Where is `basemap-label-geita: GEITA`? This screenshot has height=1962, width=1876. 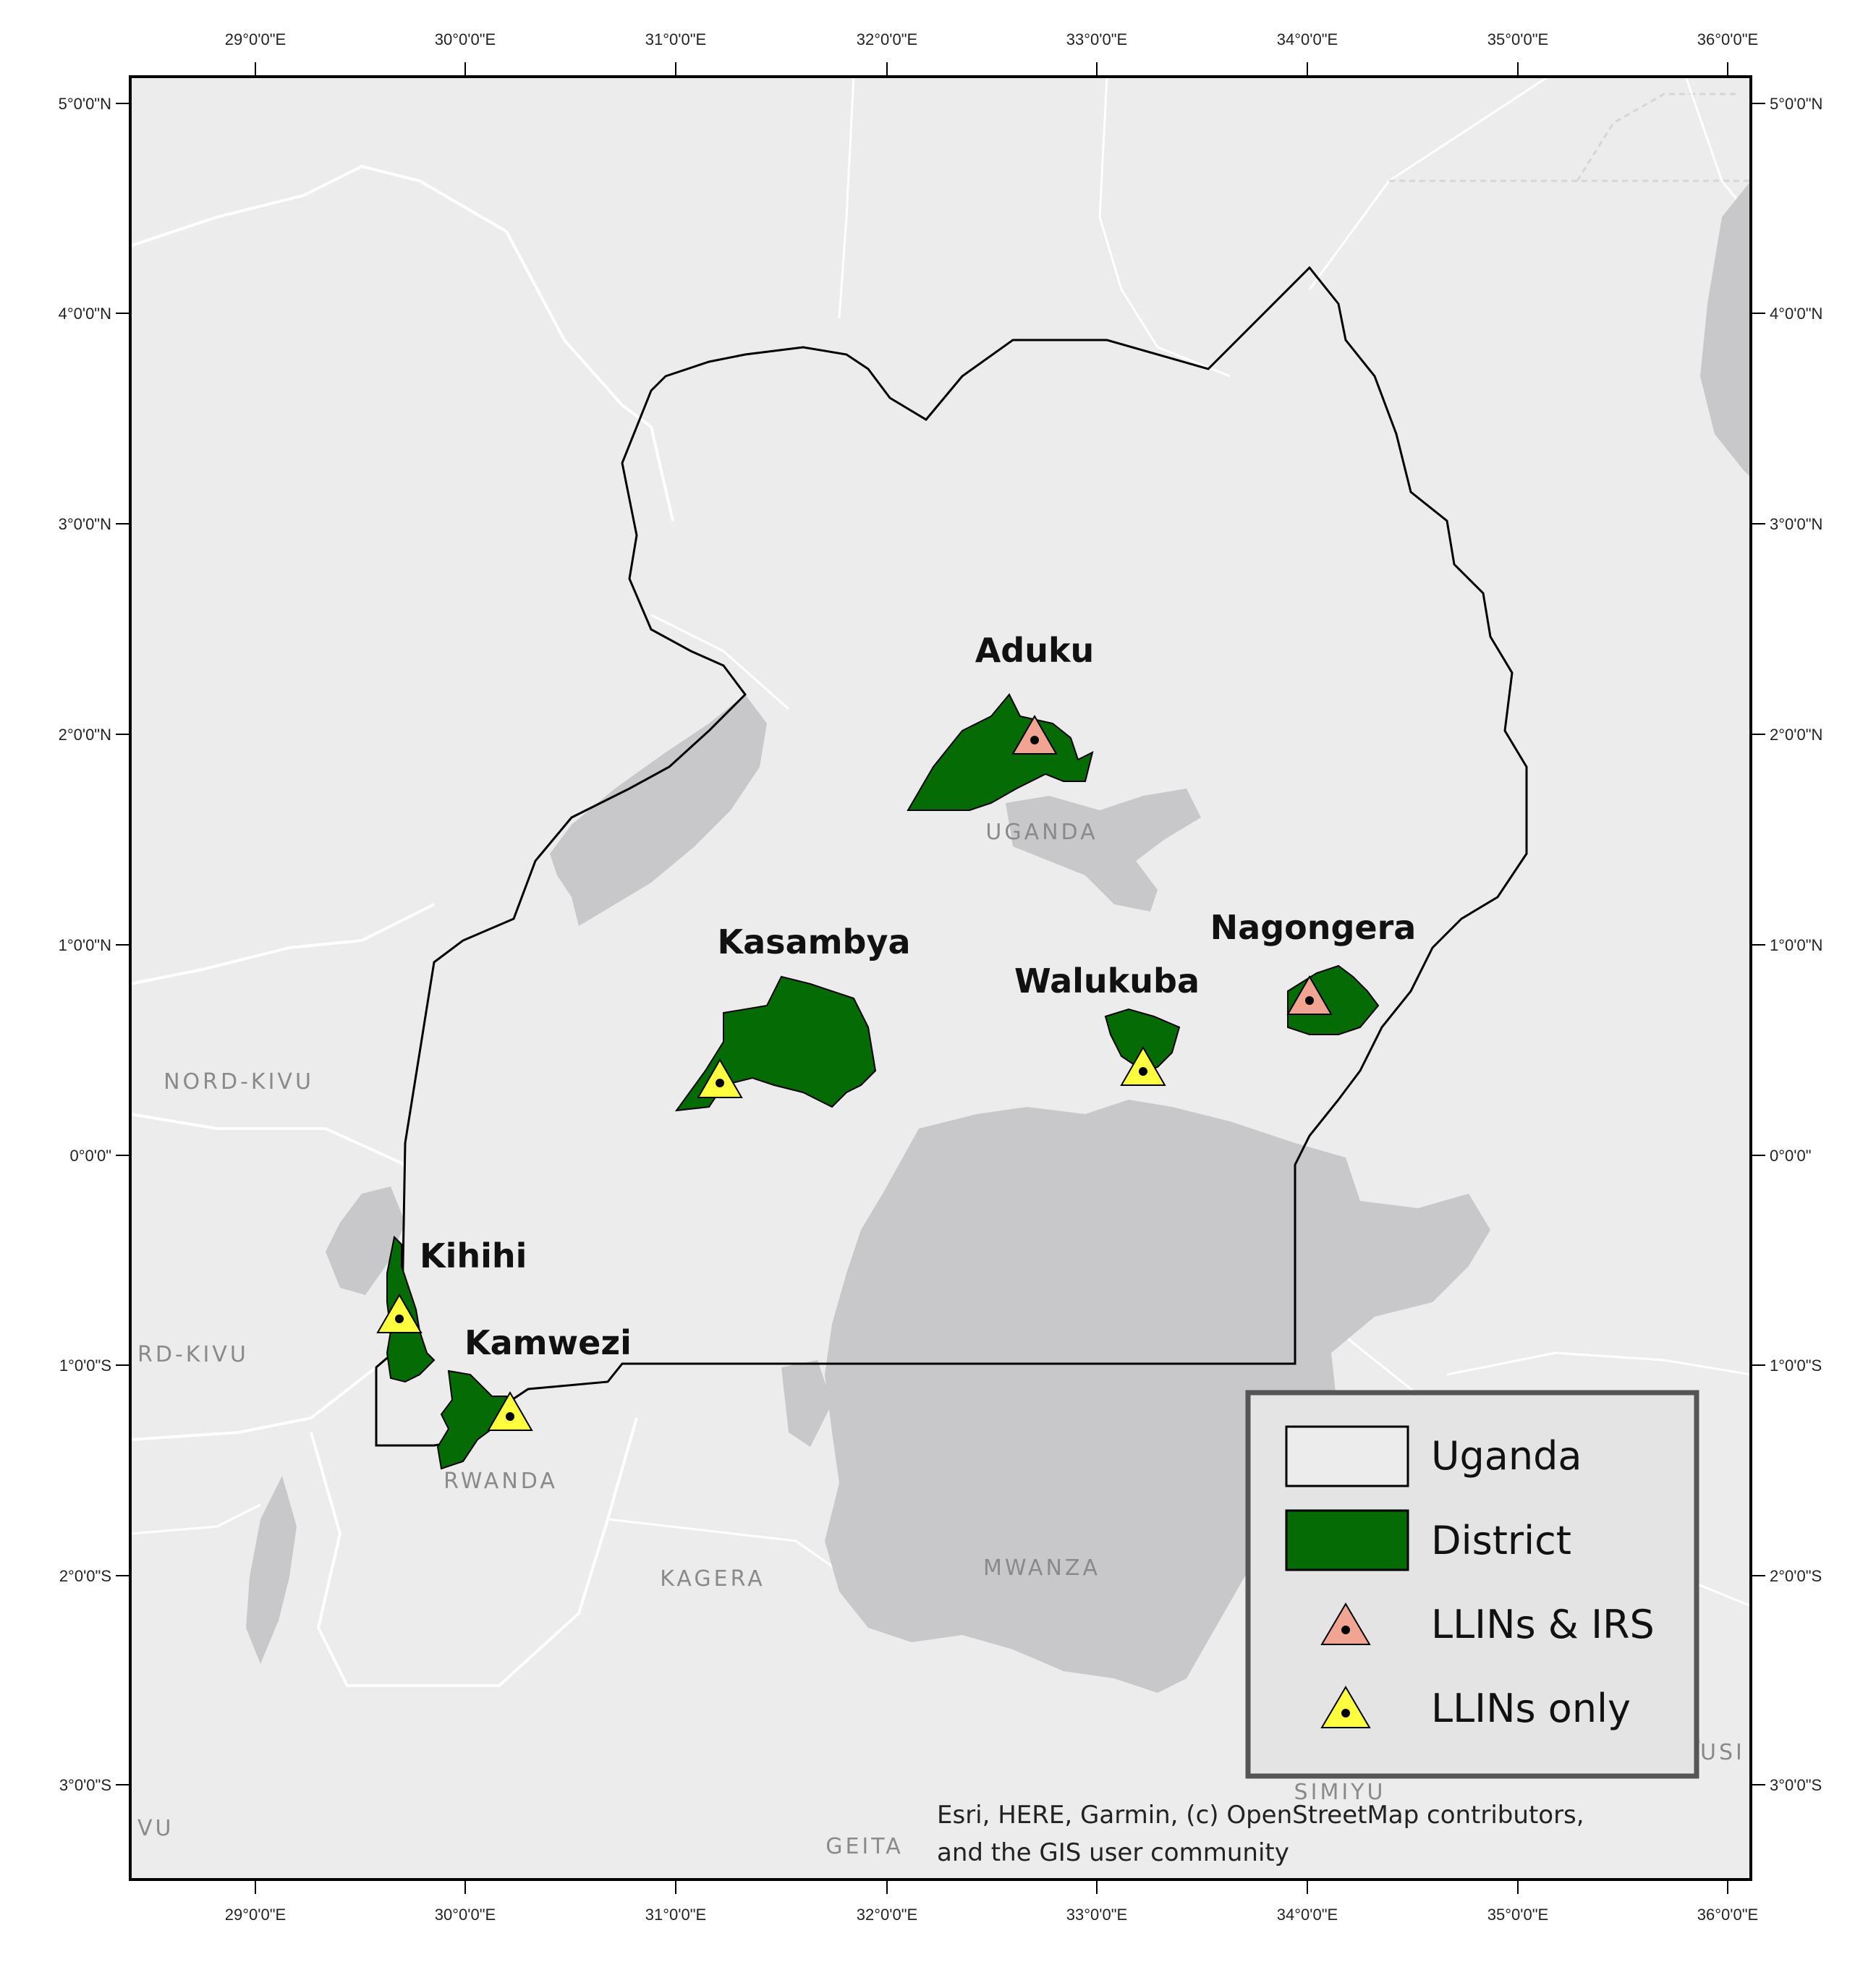
basemap-label-geita: GEITA is located at coordinates (864, 1846).